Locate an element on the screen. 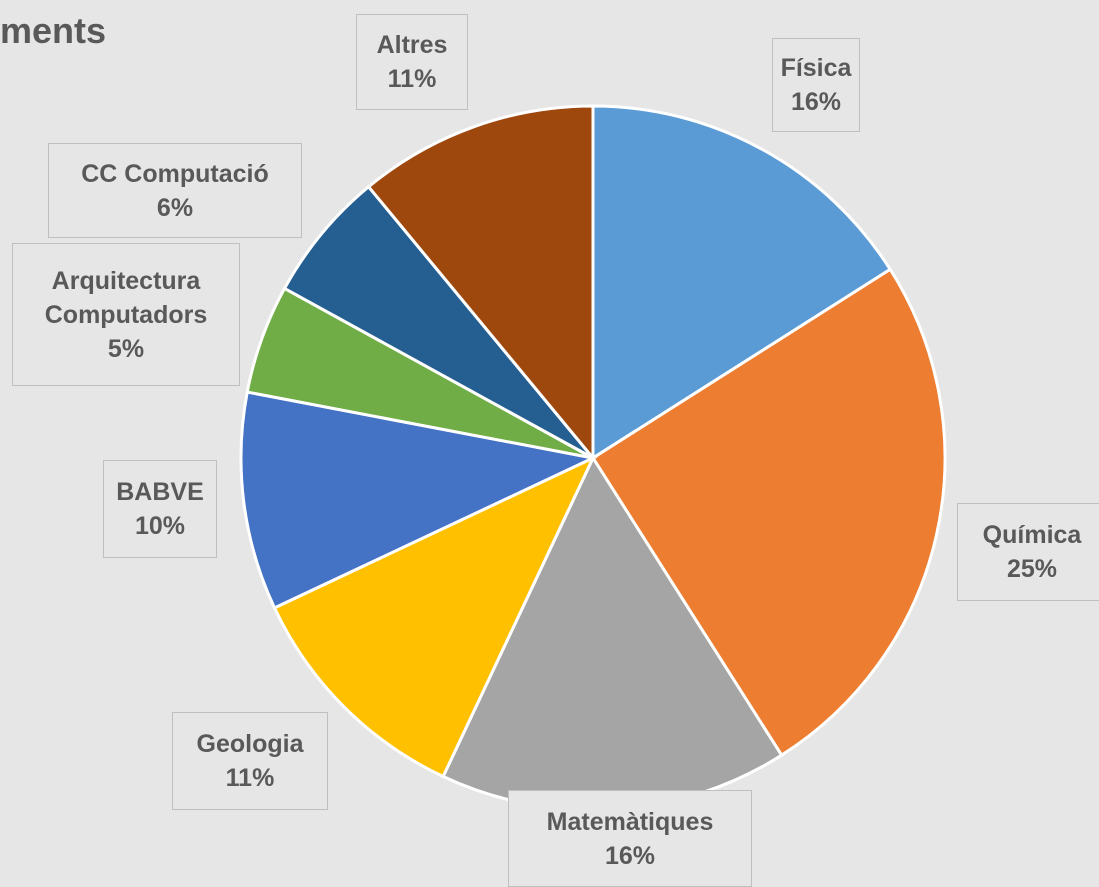 This screenshot has height=887, width=1099. label-name: Altres is located at coordinates (412, 45).